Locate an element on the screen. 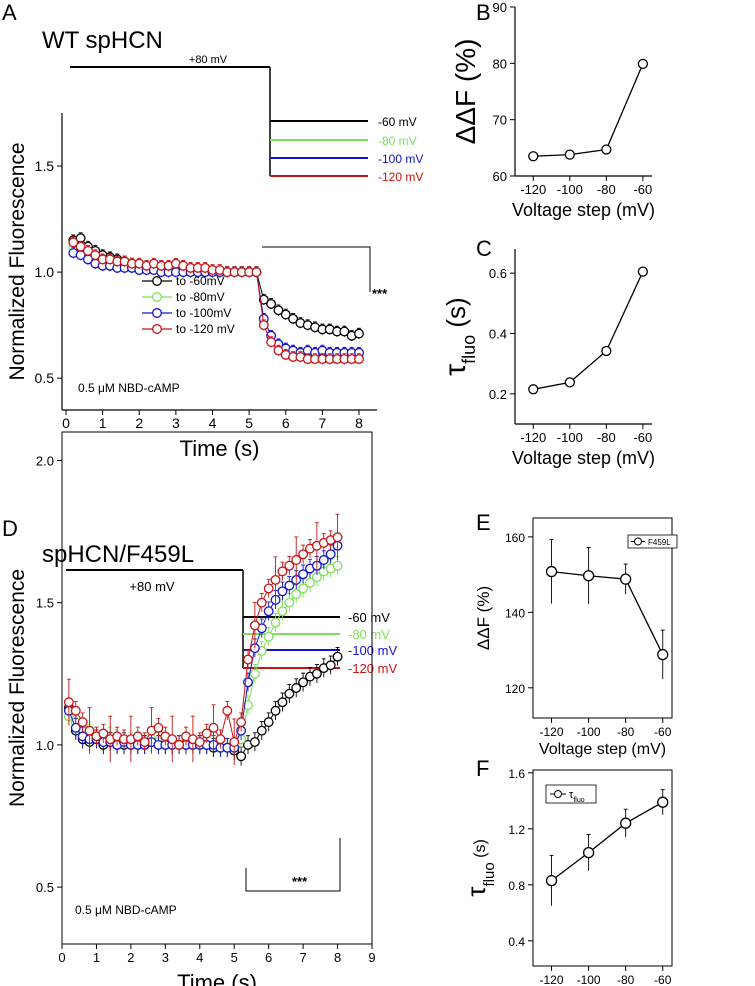  x-tick-label: 2 is located at coordinates (139, 423).